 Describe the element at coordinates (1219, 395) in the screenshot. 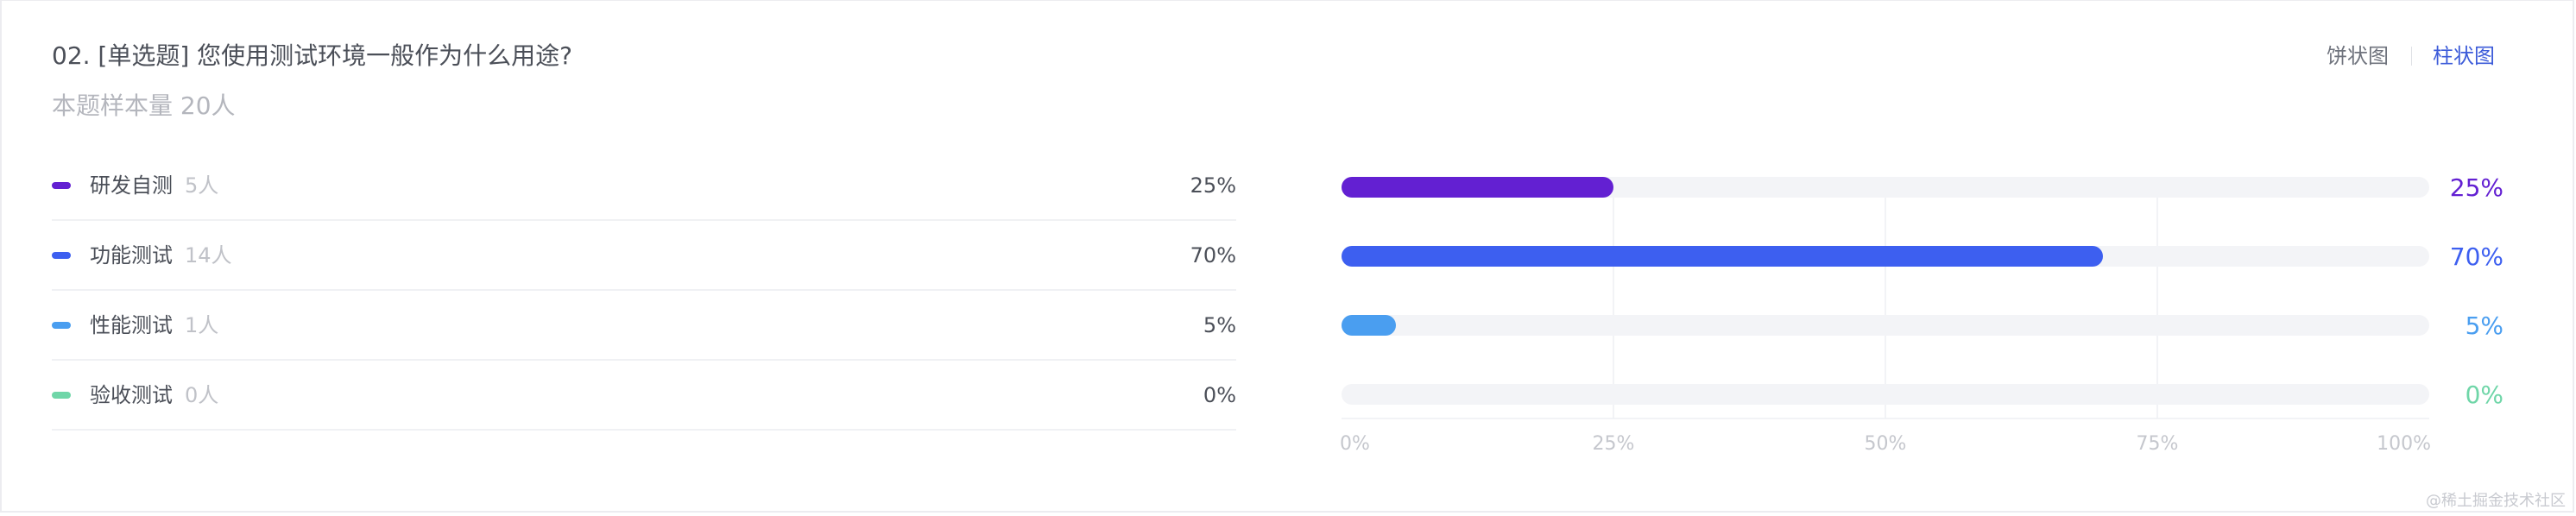

I see `option-percent: 0%` at that location.